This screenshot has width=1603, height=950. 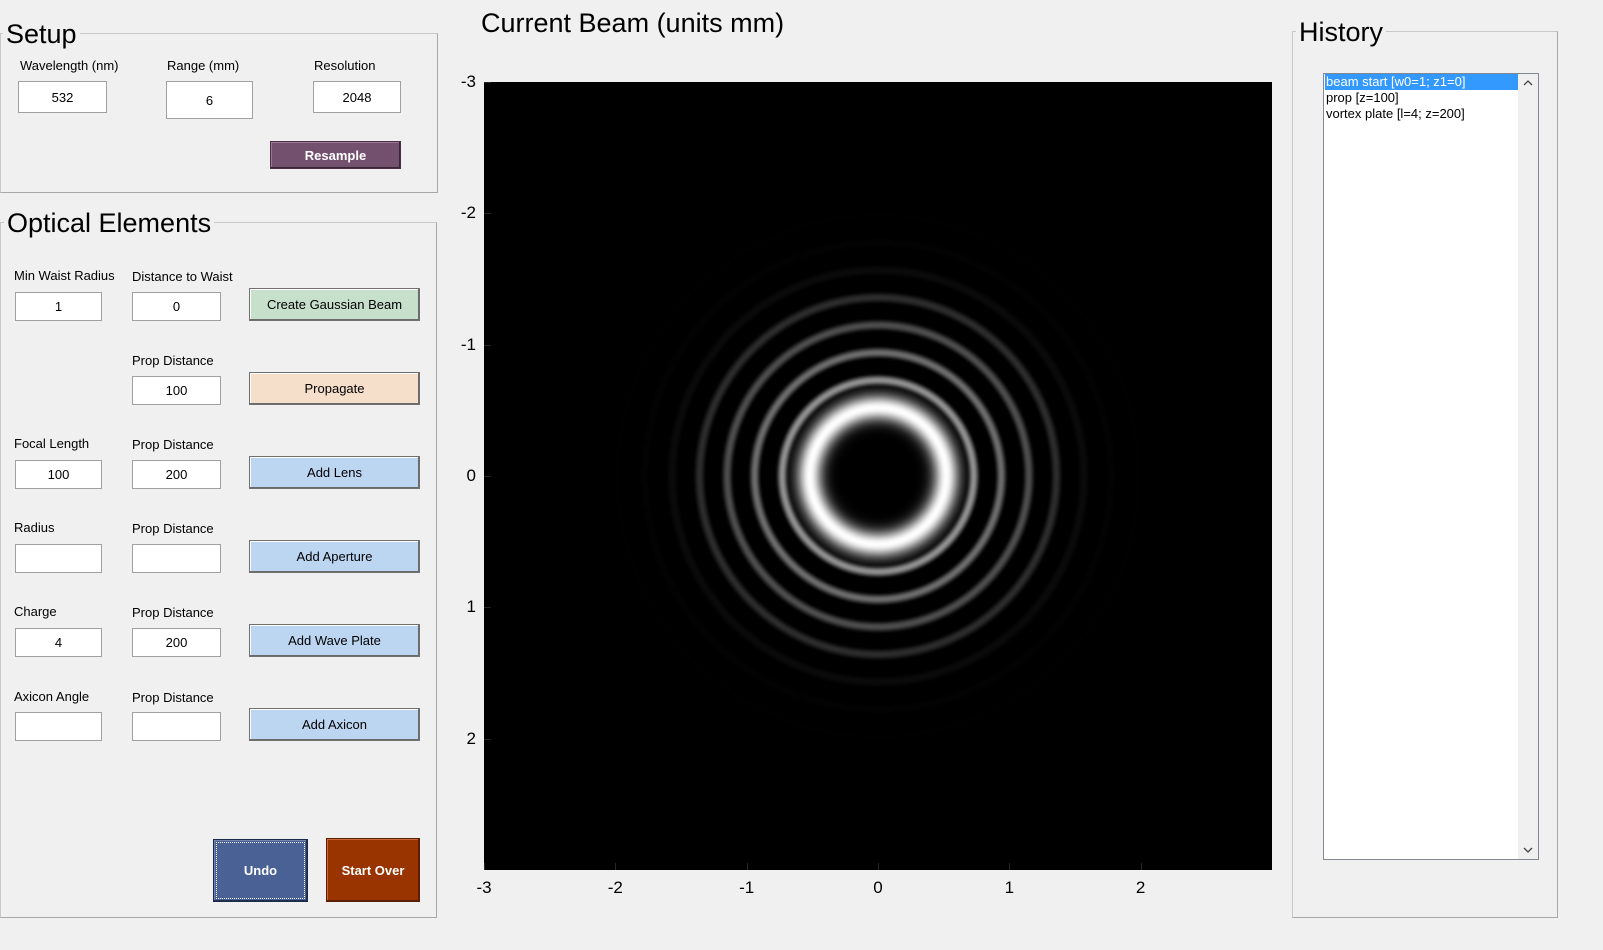 What do you see at coordinates (176, 726) in the screenshot?
I see `axicon-prop-distance-input` at bounding box center [176, 726].